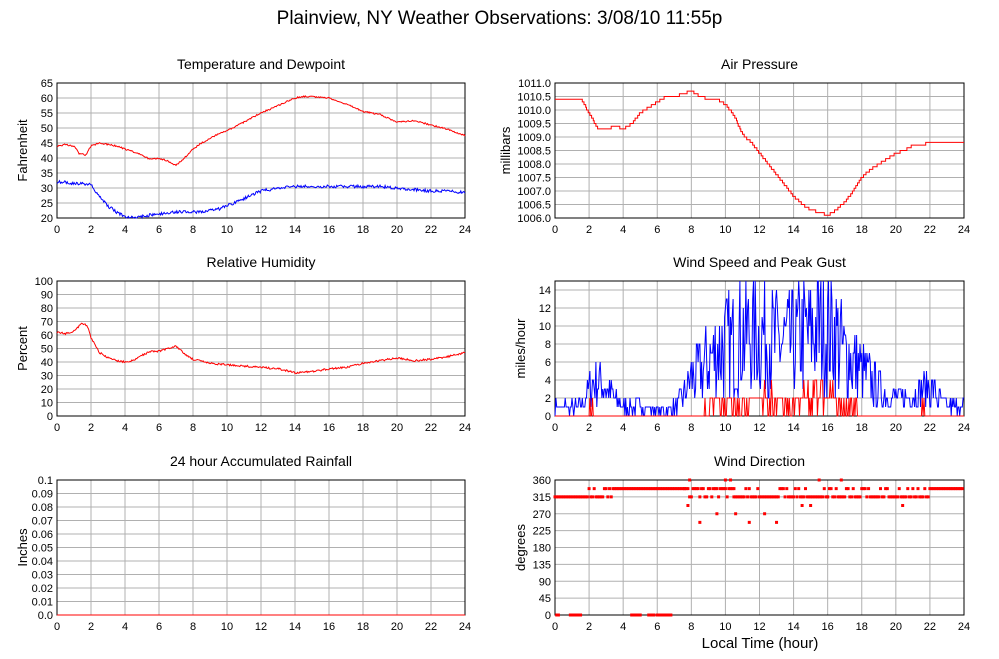 The height and width of the screenshot is (659, 999). What do you see at coordinates (793, 230) in the screenshot?
I see `x-tick-label: 14` at bounding box center [793, 230].